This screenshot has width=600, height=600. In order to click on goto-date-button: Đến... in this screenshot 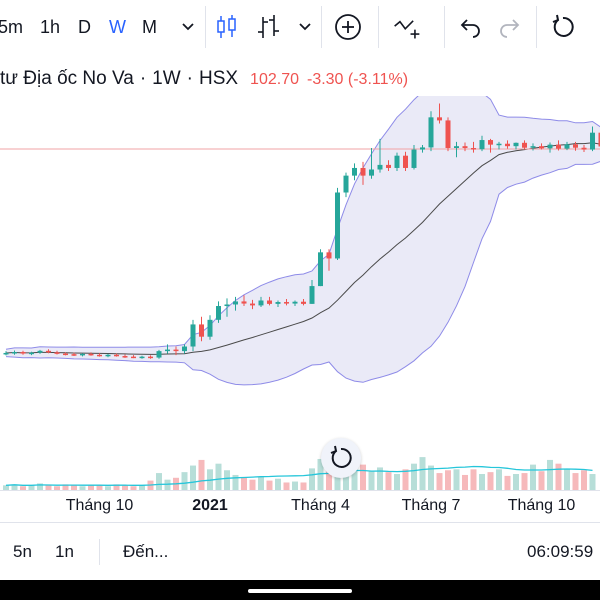, I will do `click(146, 551)`.